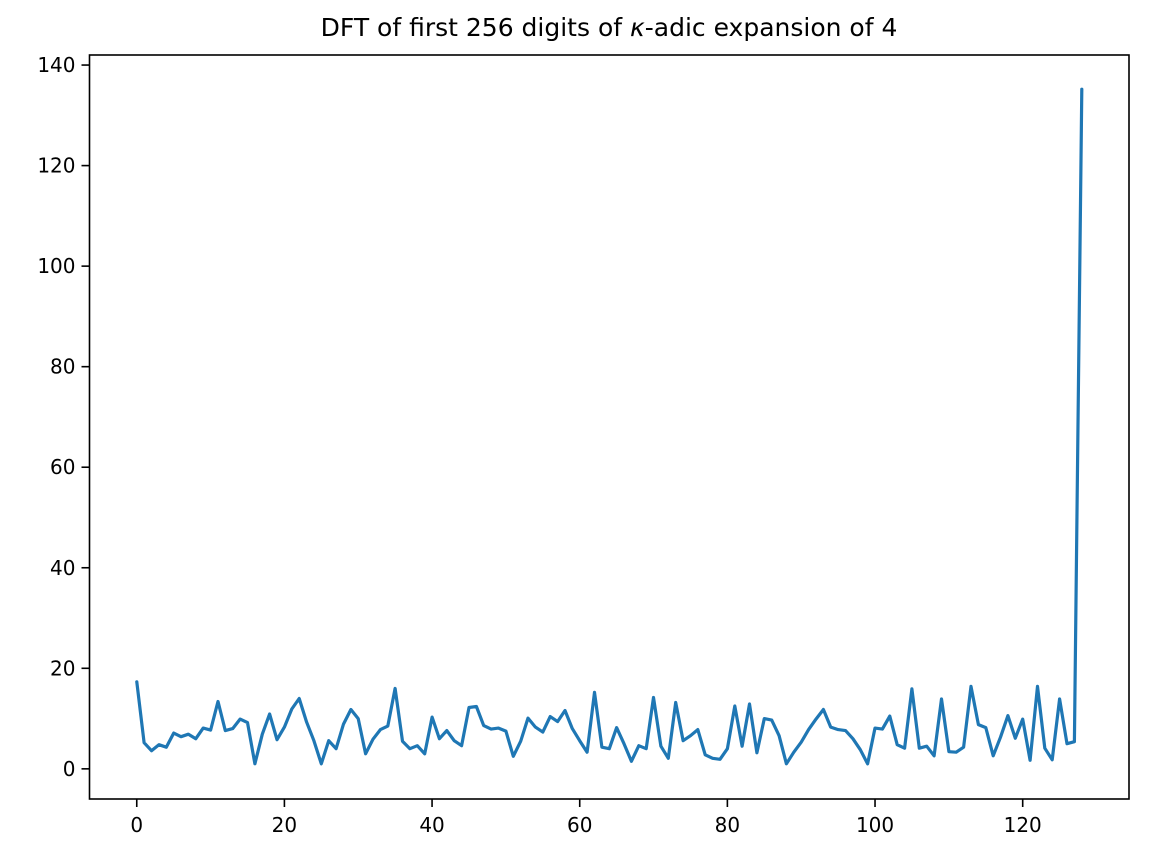  Describe the element at coordinates (431, 825) in the screenshot. I see `x-tick-label: 40` at that location.